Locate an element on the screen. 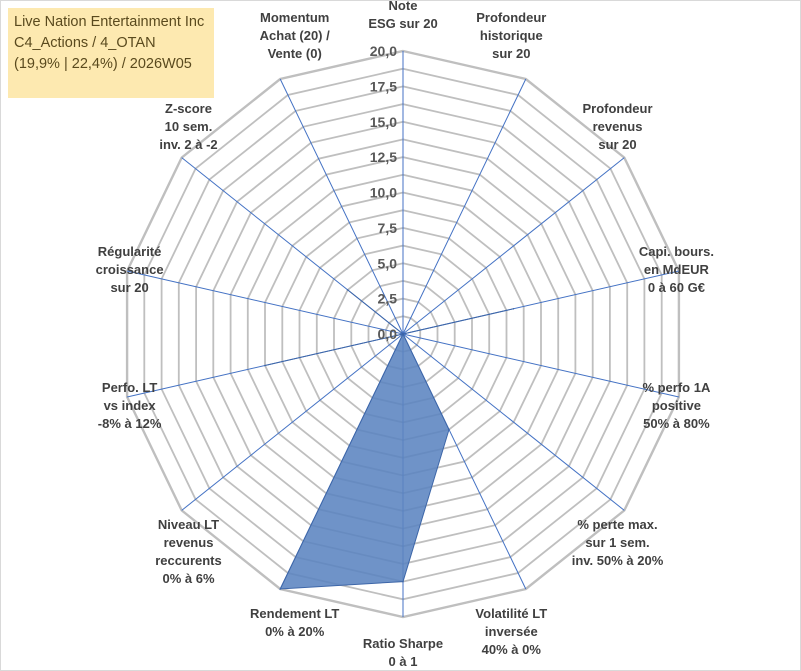  axis-label-3-line-1: Profondeur is located at coordinates (617, 108).